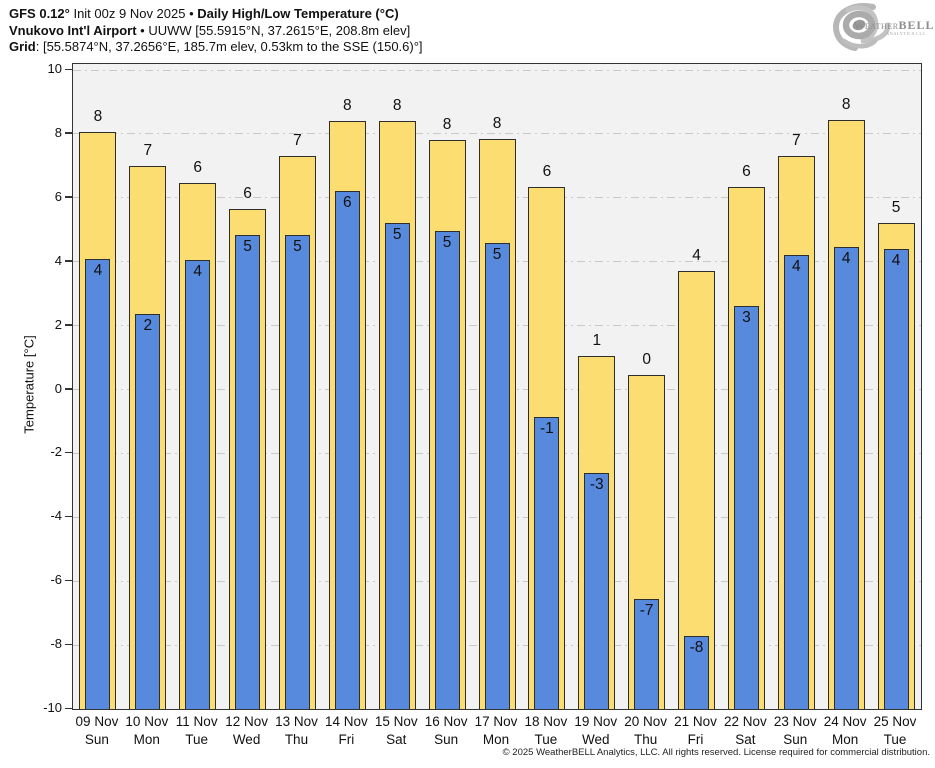  I want to click on x-label-12-Nov: 12 Nov Wed, so click(247, 730).